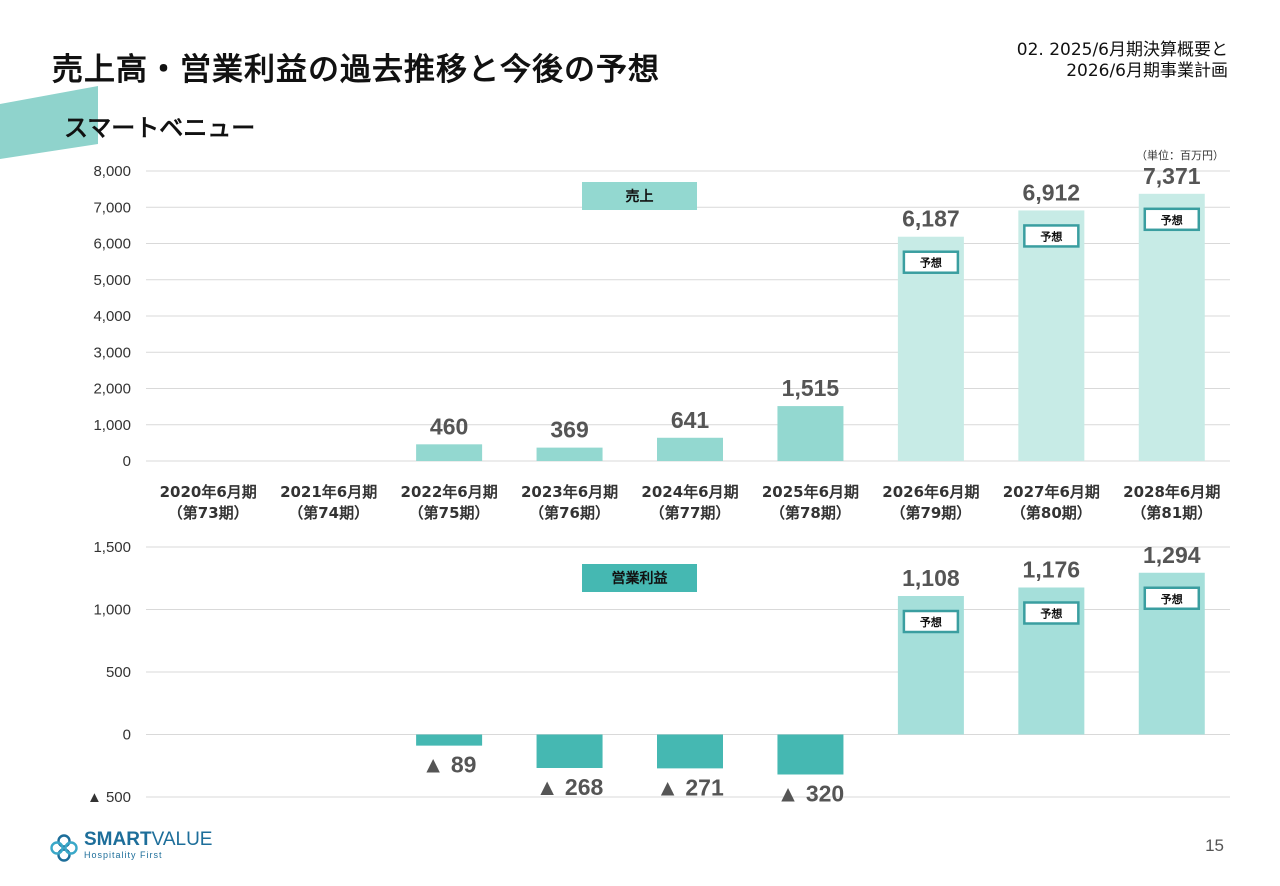 The image size is (1280, 886). Describe the element at coordinates (570, 787) in the screenshot. I see `profit-value-label: ▲ 268` at that location.